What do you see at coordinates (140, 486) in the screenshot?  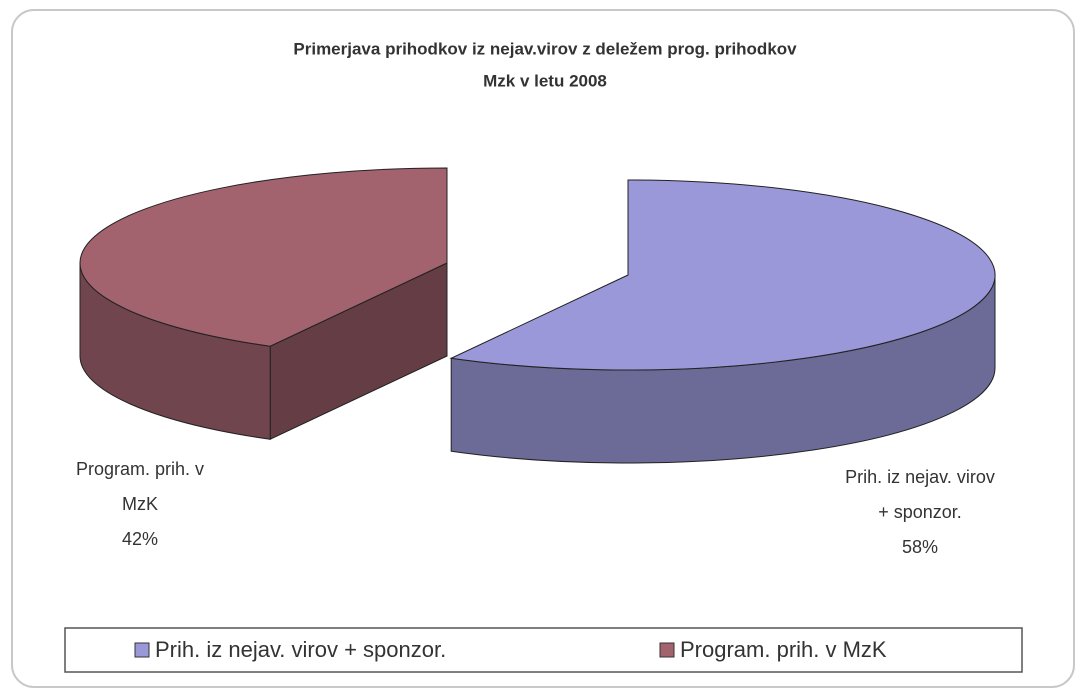 I see `data-label-category: Program. prih. v MzK` at bounding box center [140, 486].